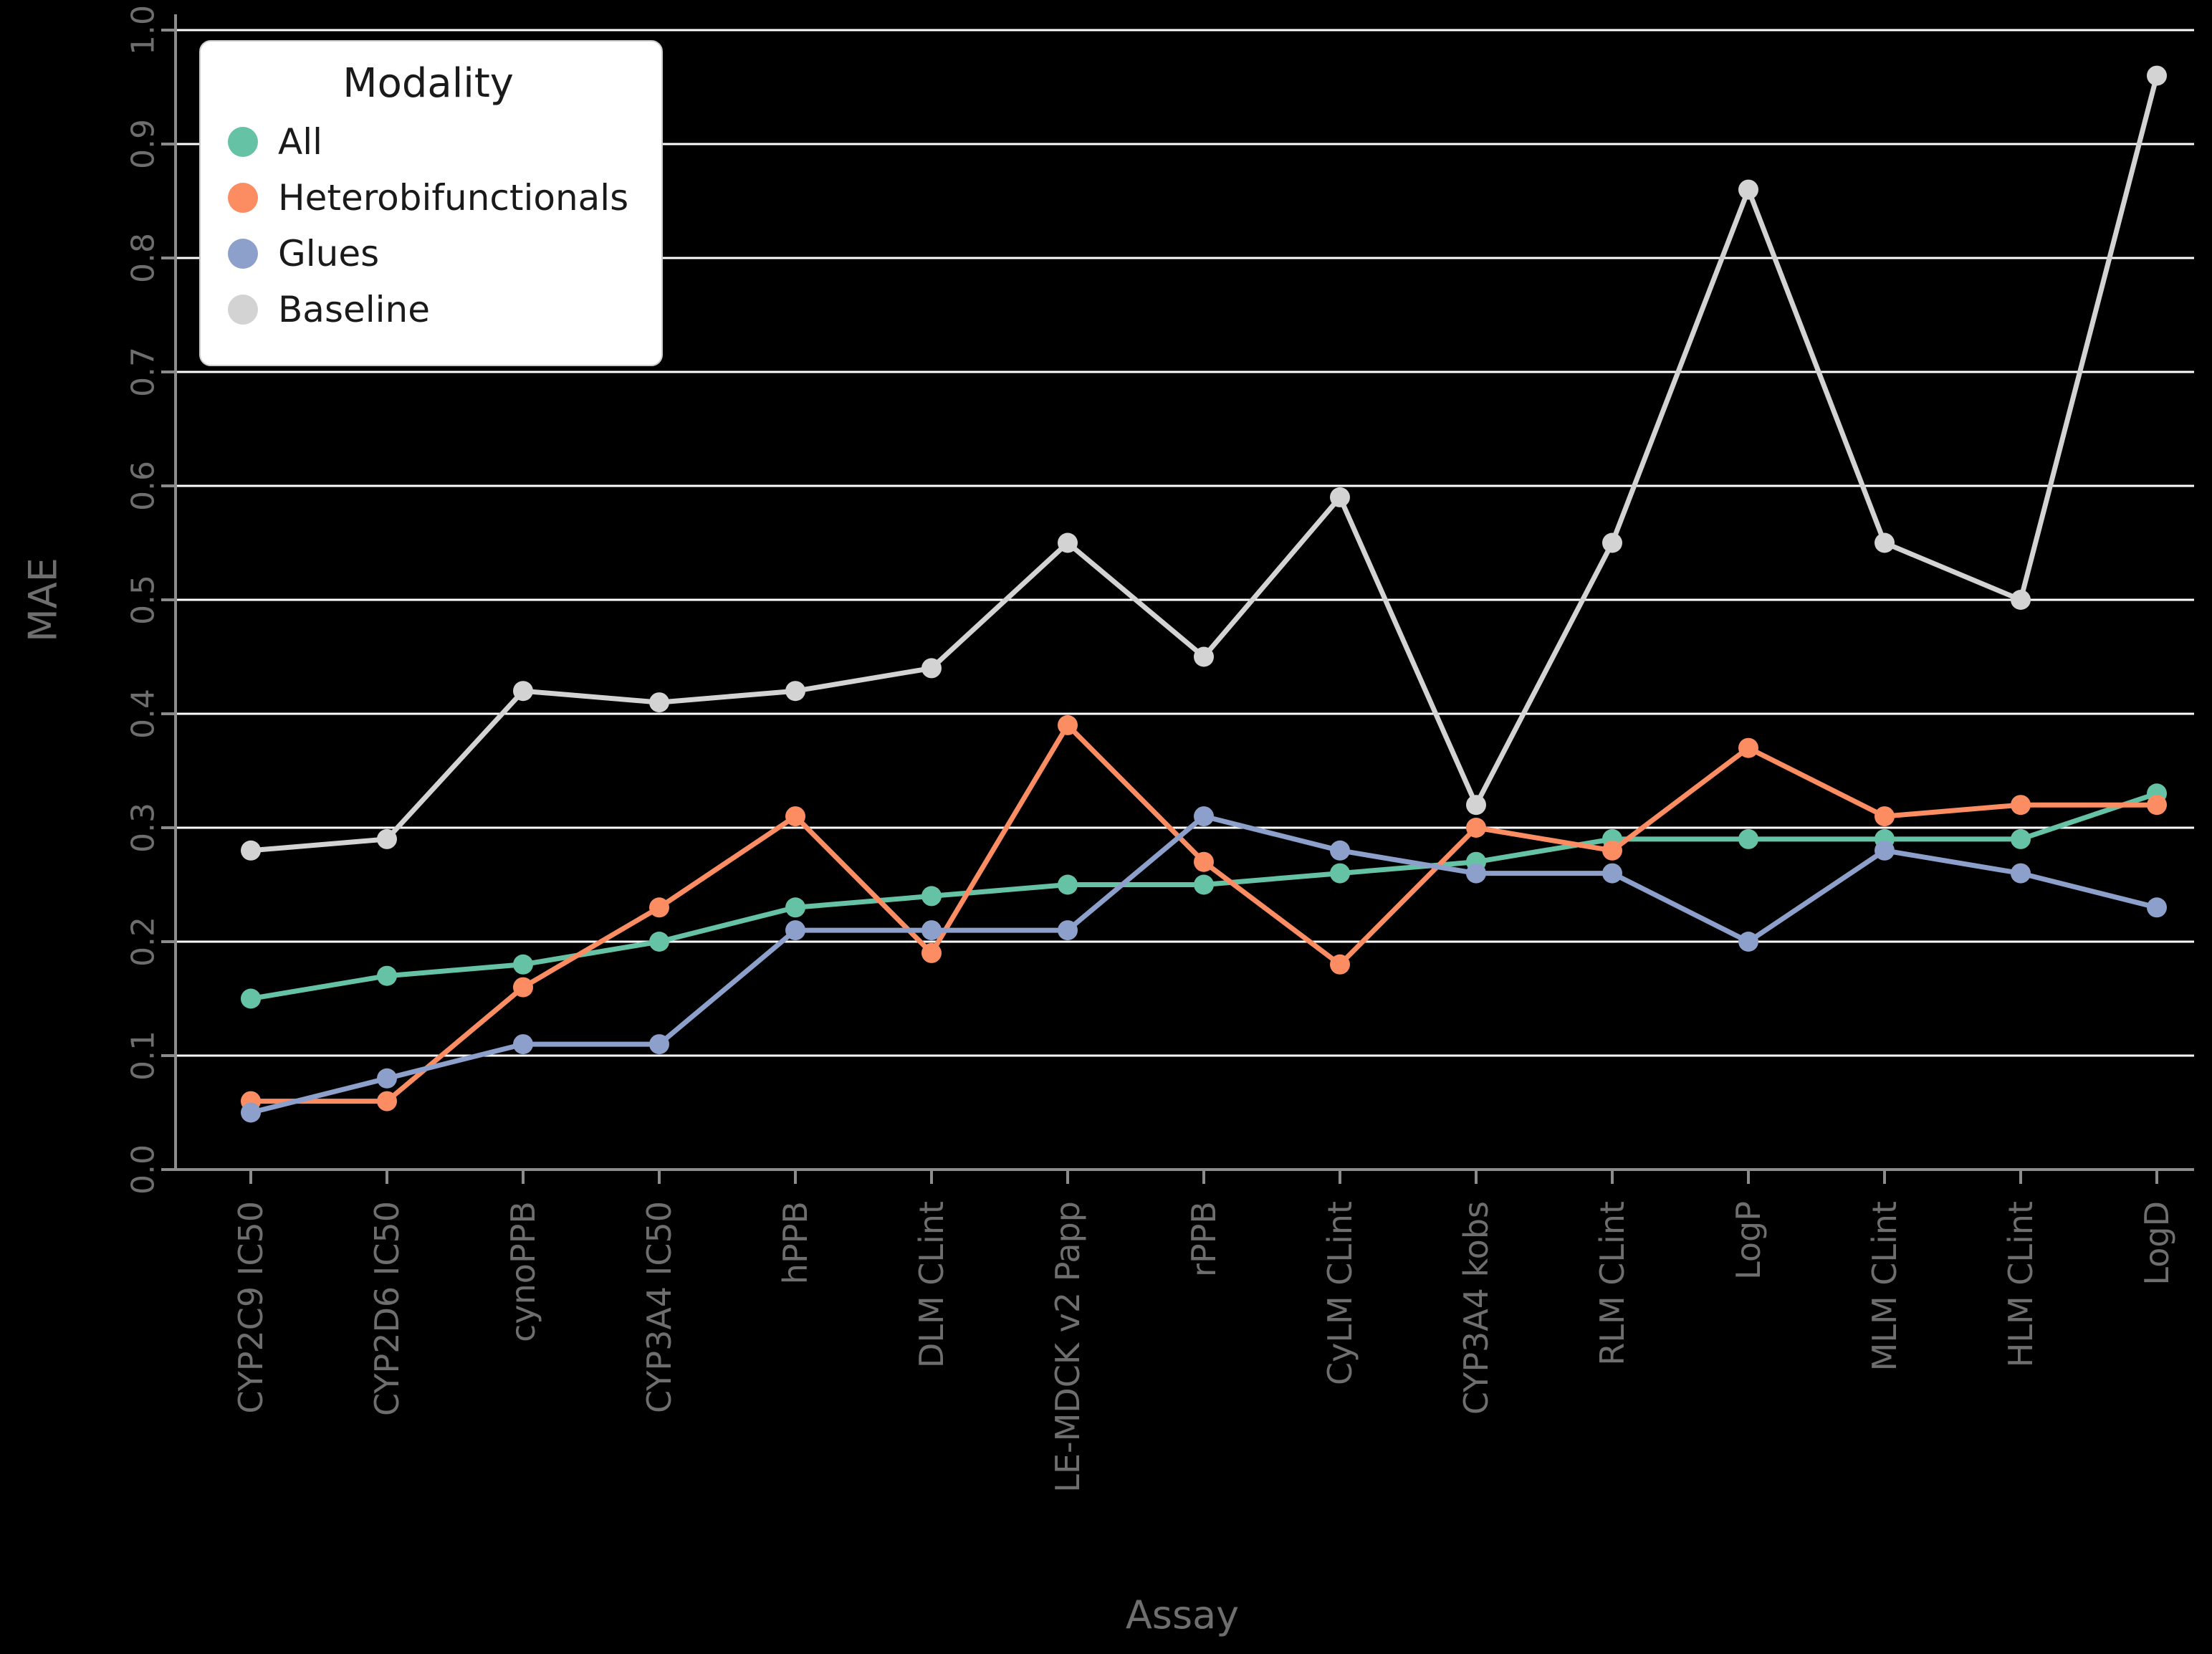 This screenshot has width=2212, height=1654. I want to click on x-tick-label: CYP3A4 IC50, so click(660, 1307).